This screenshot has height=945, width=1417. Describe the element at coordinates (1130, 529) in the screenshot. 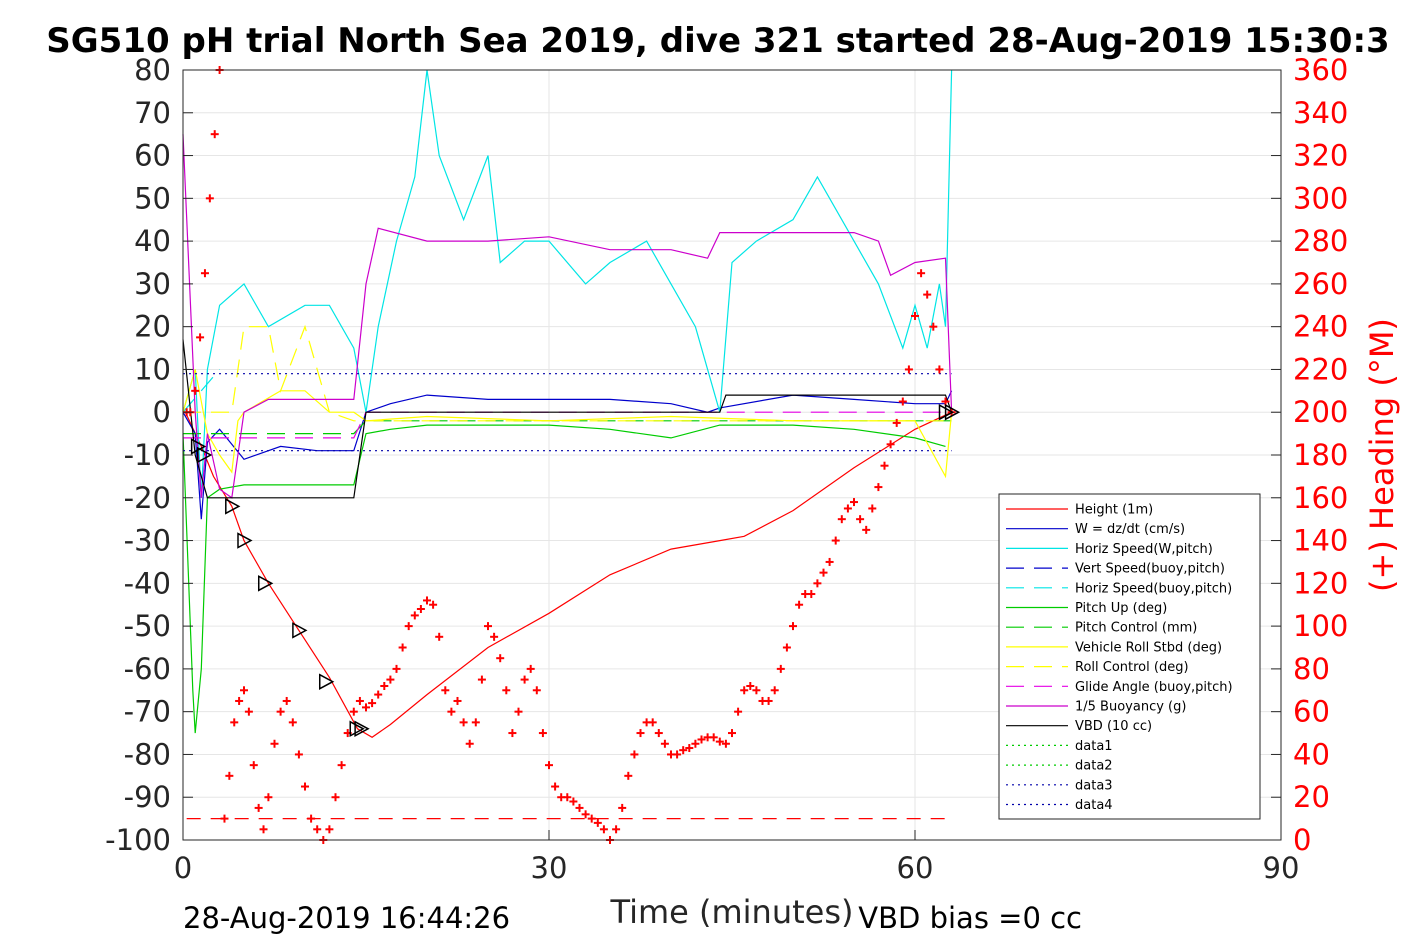

I see `legend-entry-1: W = dz/dt (cm/s)` at that location.